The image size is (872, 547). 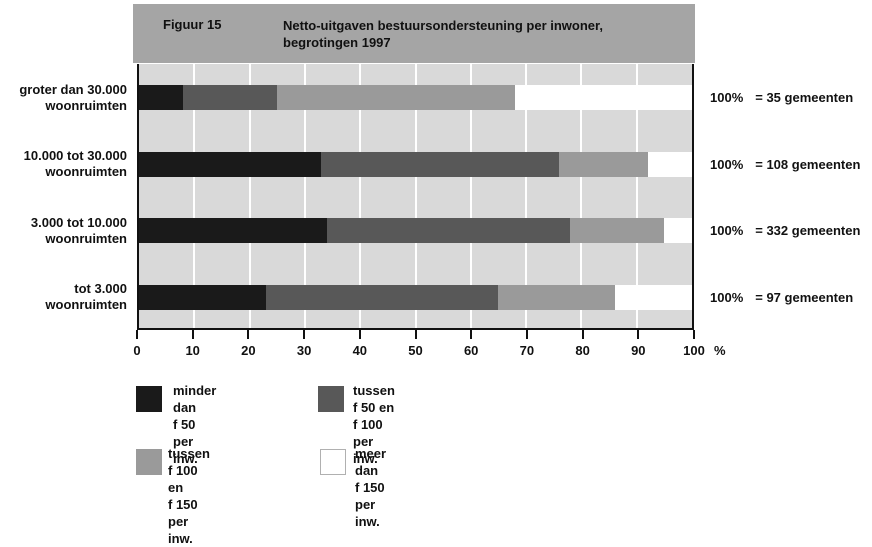 What do you see at coordinates (75, 155) in the screenshot?
I see `category-label-line1: 10.000 tot 30.000` at bounding box center [75, 155].